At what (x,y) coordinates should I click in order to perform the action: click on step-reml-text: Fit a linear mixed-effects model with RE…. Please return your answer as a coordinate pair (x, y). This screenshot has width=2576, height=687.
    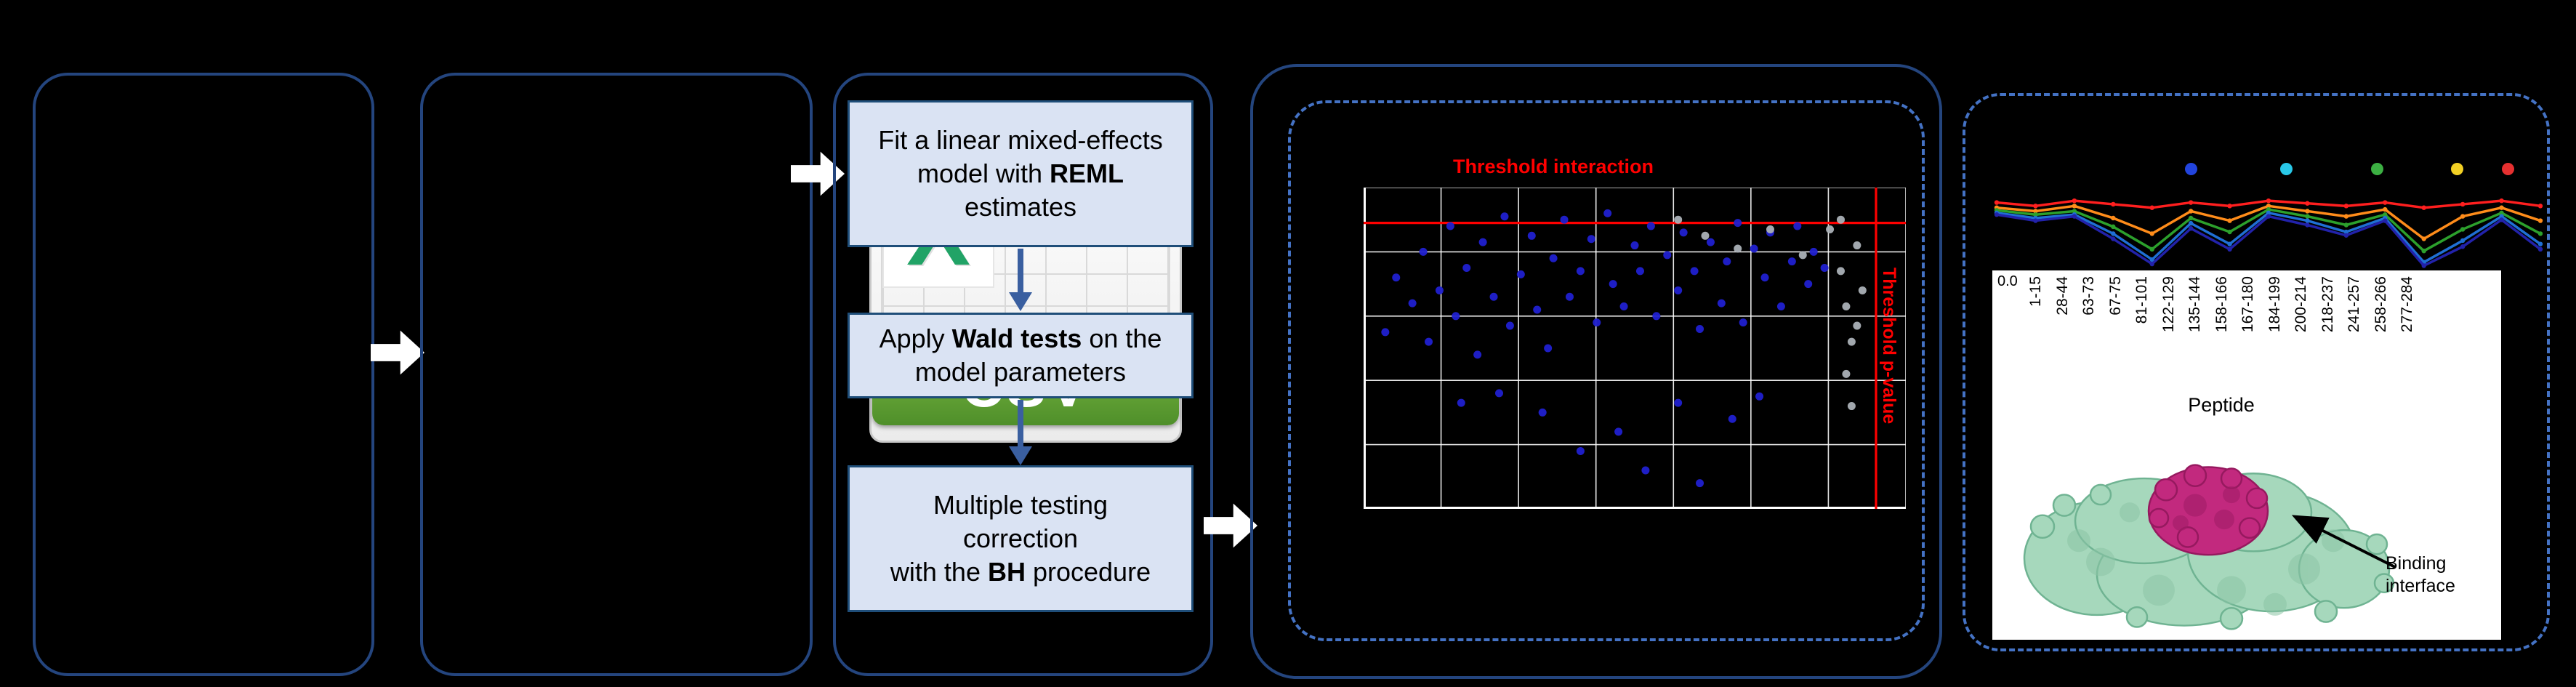
    Looking at the image, I should click on (1020, 173).